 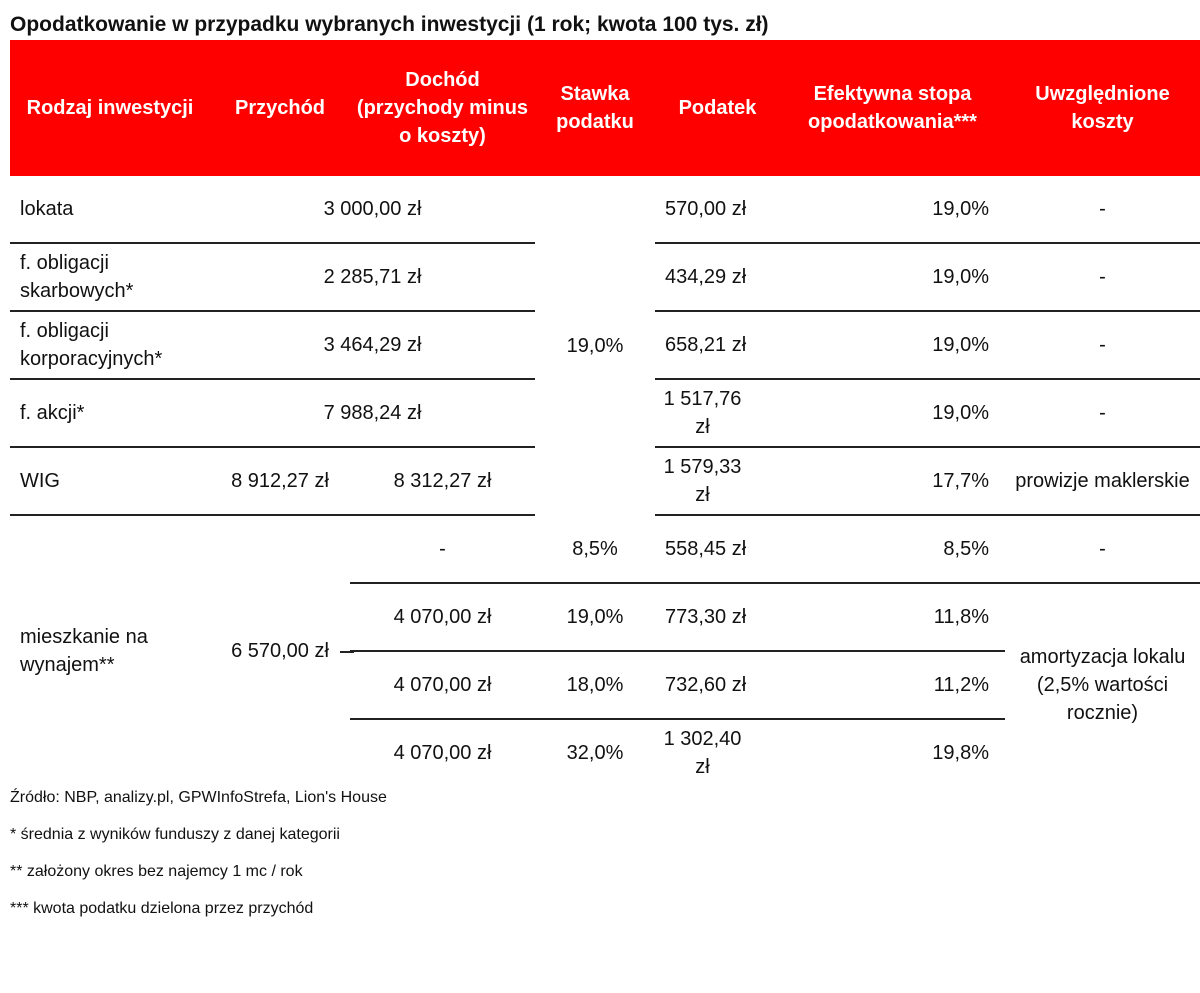 What do you see at coordinates (1102, 481) in the screenshot?
I see `row-costs: prowizje maklerskie` at bounding box center [1102, 481].